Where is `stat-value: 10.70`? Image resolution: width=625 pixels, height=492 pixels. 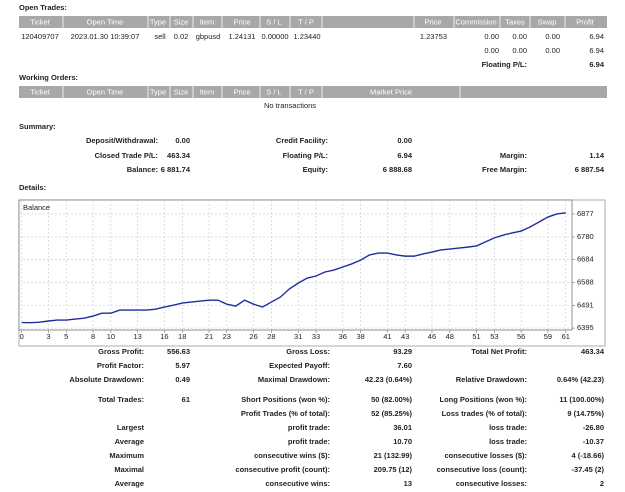 stat-value: 10.70 is located at coordinates (402, 441).